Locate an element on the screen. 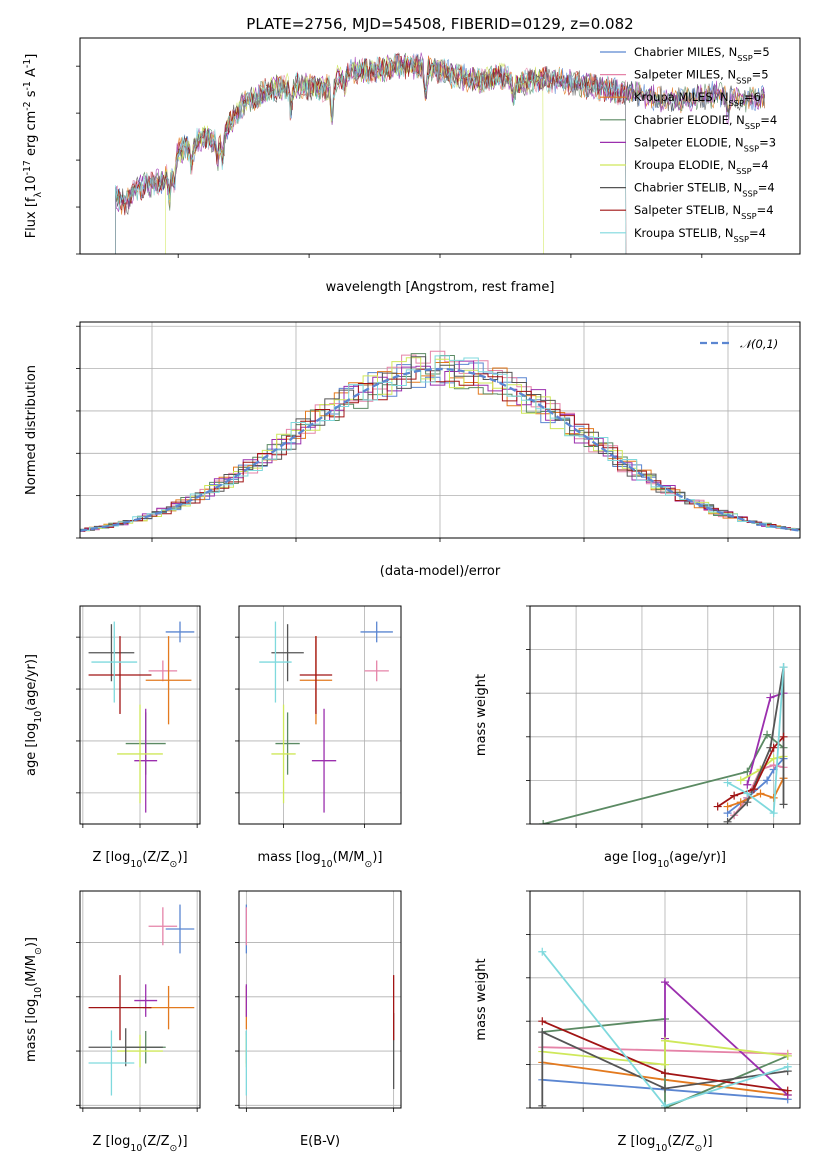  hist-salpeter_stelib is located at coordinates (440, 450).